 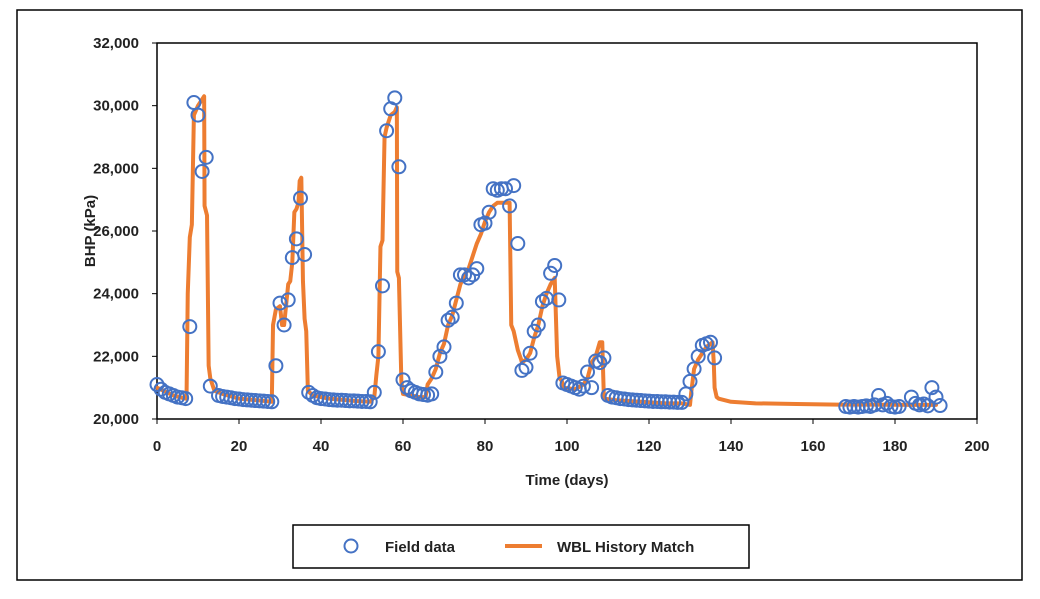 What do you see at coordinates (812, 446) in the screenshot?
I see `x-tick-label: 160` at bounding box center [812, 446].